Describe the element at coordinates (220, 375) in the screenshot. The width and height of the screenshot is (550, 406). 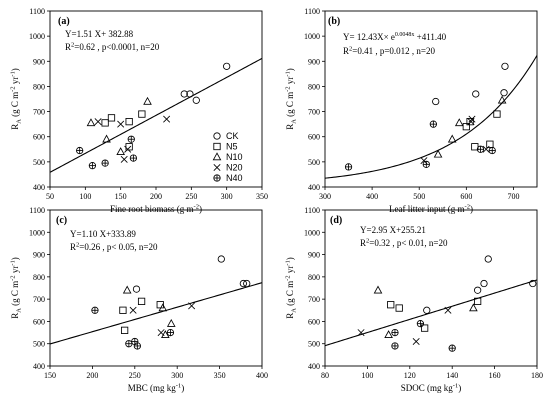
I see `x-tick-label: 350` at that location.